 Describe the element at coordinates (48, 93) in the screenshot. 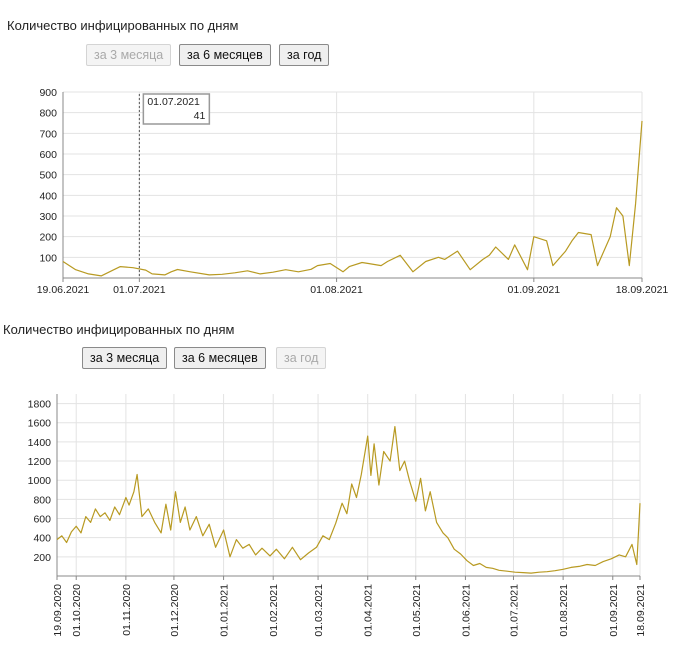

I see `y-tick-label: 900` at that location.